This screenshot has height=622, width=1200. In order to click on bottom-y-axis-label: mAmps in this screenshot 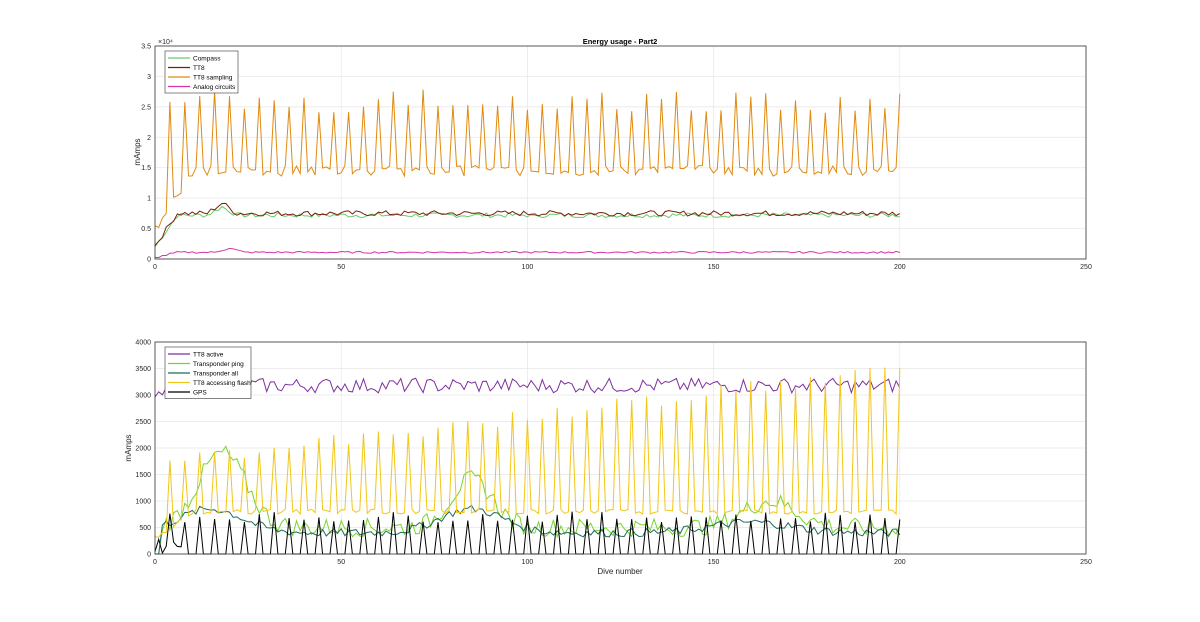, I will do `click(128, 447)`.